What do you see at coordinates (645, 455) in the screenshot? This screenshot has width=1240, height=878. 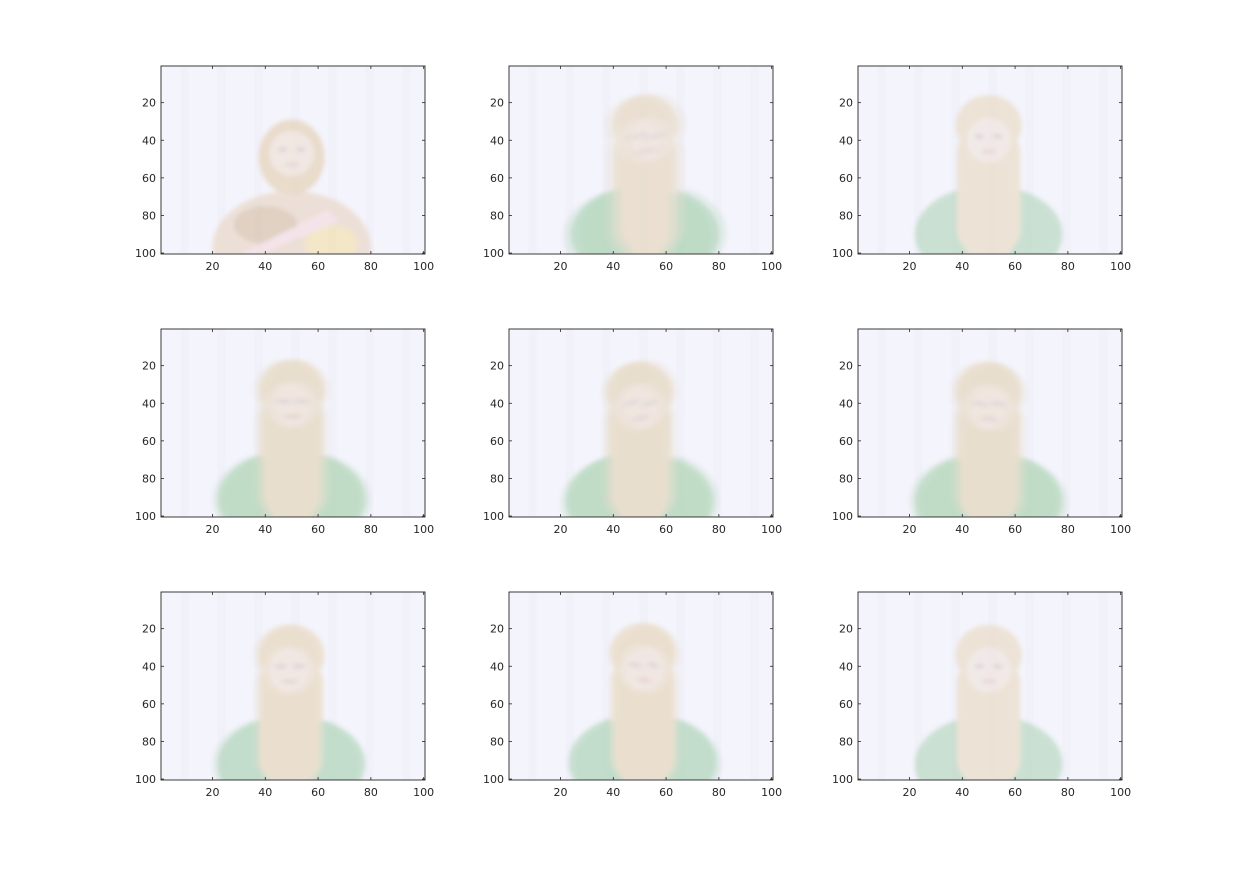 I see `hair` at bounding box center [645, 455].